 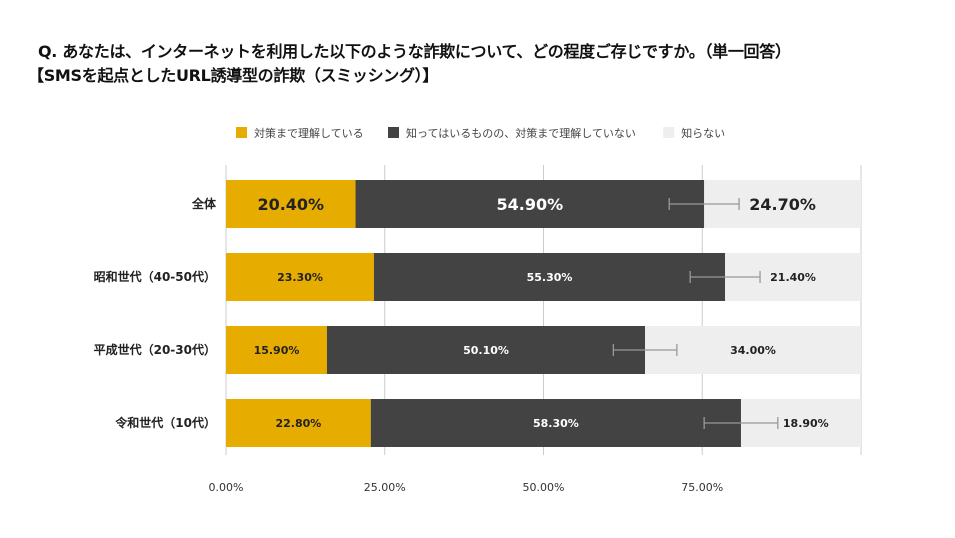 I want to click on data-label: 22.80%, so click(x=298, y=423).